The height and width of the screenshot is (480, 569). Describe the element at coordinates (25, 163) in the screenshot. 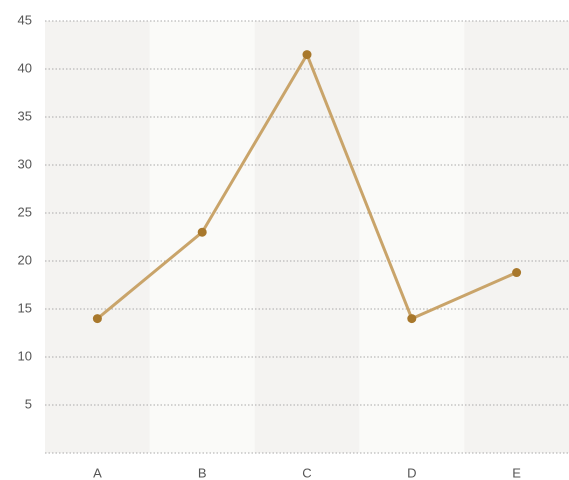

I see `y-tick-label: 30` at that location.